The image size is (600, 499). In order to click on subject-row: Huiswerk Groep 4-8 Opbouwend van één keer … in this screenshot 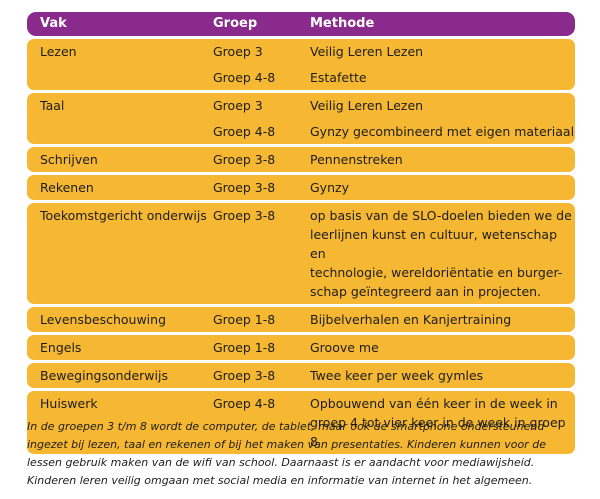, I will do `click(301, 422)`.